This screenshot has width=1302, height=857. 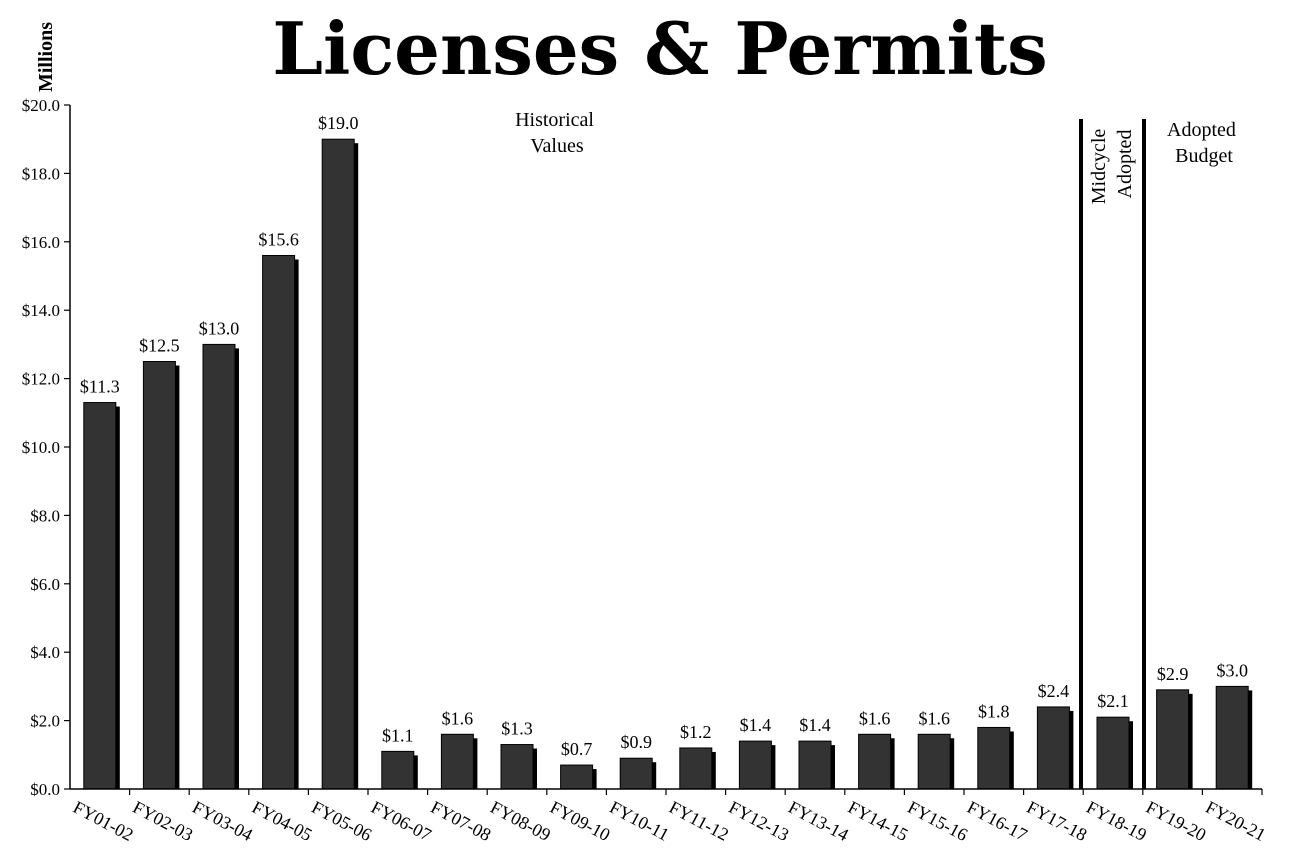 What do you see at coordinates (699, 821) in the screenshot?
I see `x-tick-label: FY11-12` at bounding box center [699, 821].